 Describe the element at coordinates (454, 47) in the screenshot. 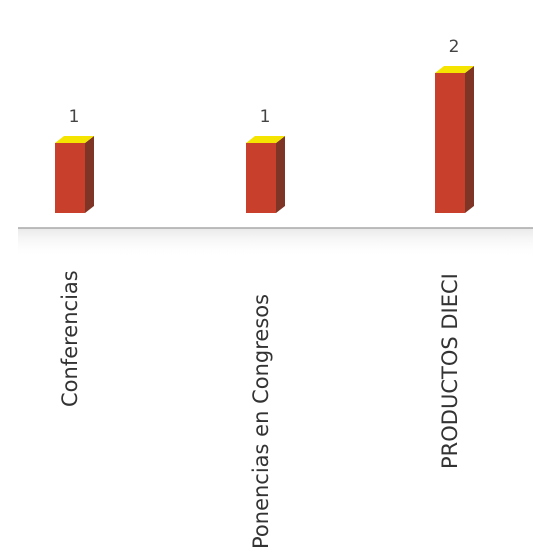

I see `data-label-3: 2` at that location.